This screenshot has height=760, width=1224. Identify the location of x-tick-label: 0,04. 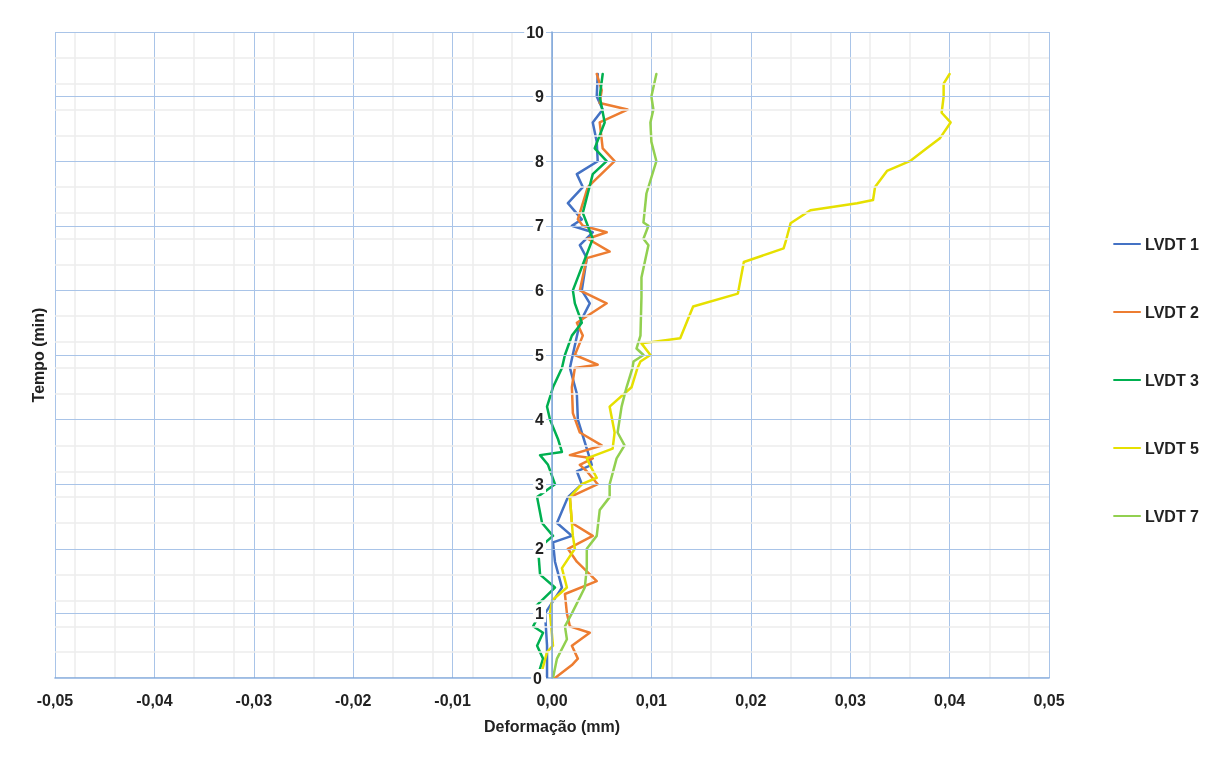
(950, 700).